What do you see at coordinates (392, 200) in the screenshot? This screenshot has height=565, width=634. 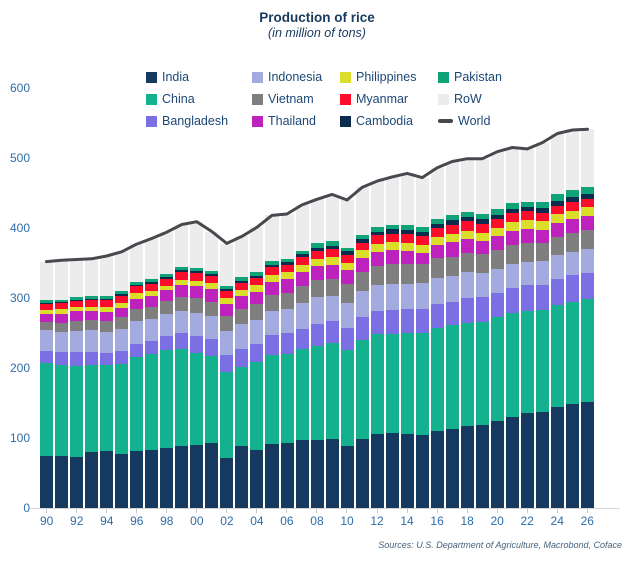 I see `segment-row-2013` at bounding box center [392, 200].